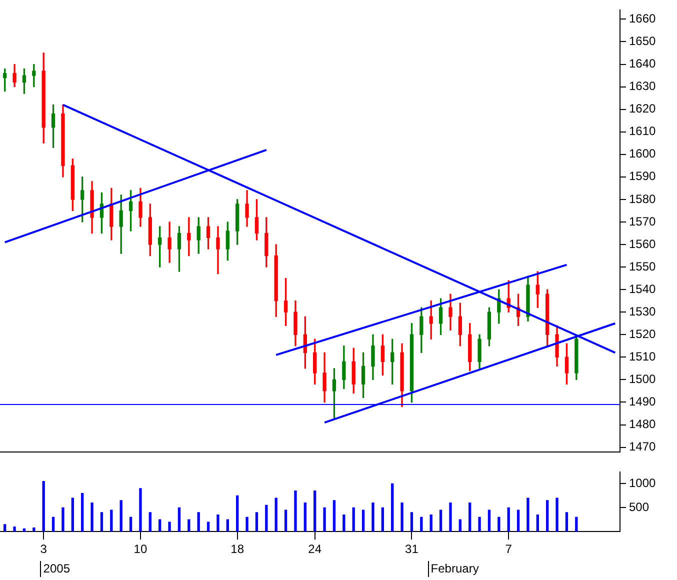 The height and width of the screenshot is (580, 677). What do you see at coordinates (642, 176) in the screenshot?
I see `y-tick-label: 1590` at bounding box center [642, 176].